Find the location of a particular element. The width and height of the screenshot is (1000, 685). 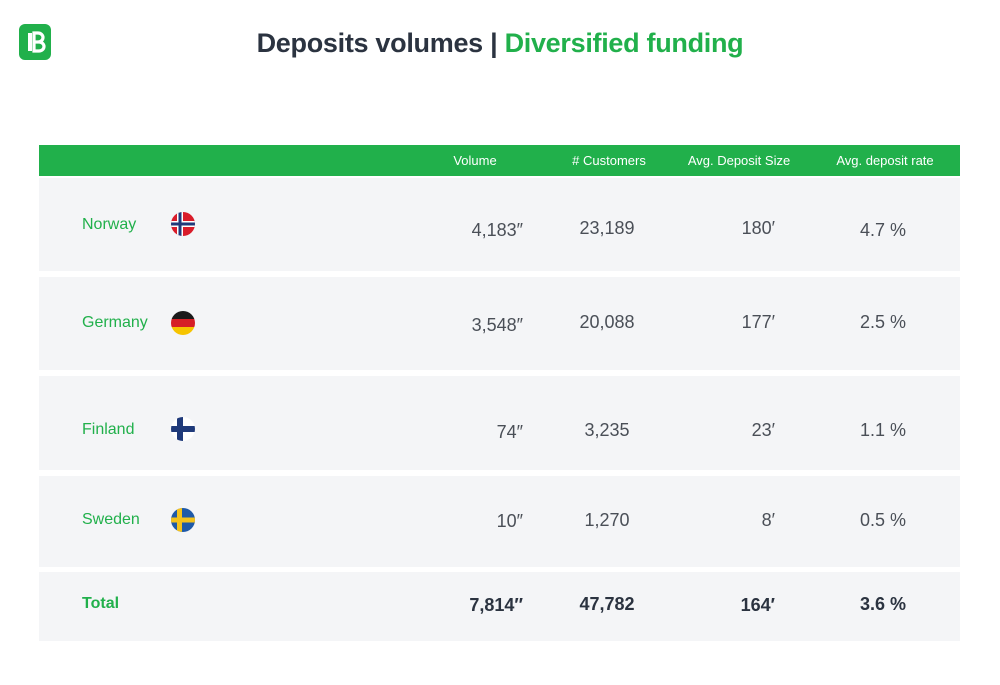

volume-value: 74″ is located at coordinates (509, 432).